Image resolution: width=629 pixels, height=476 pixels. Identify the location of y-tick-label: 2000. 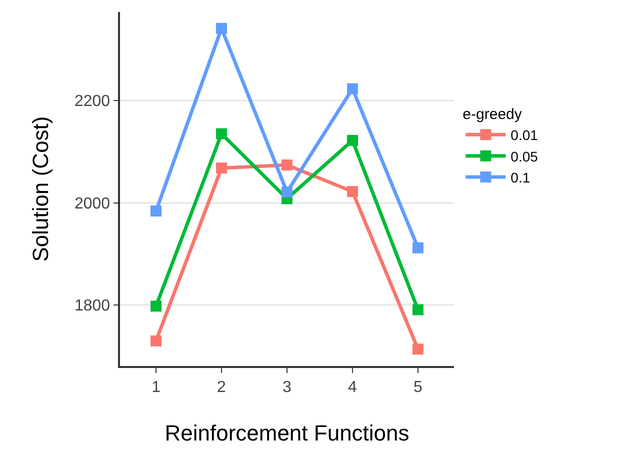
(92, 203).